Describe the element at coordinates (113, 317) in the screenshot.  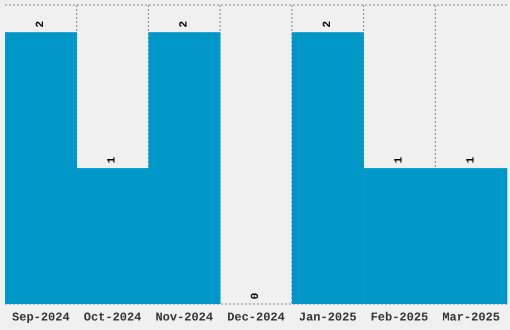
I see `x-tick-label: Oct-2024` at that location.